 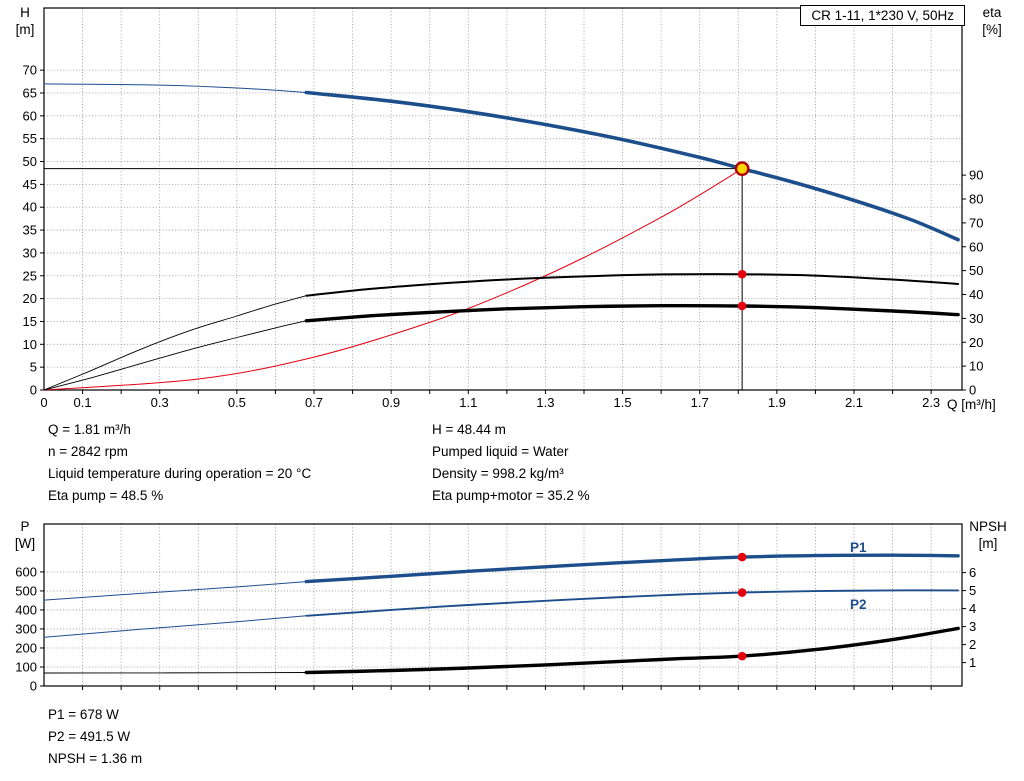 I want to click on npsh-axis-unit: [m], so click(x=988, y=543).